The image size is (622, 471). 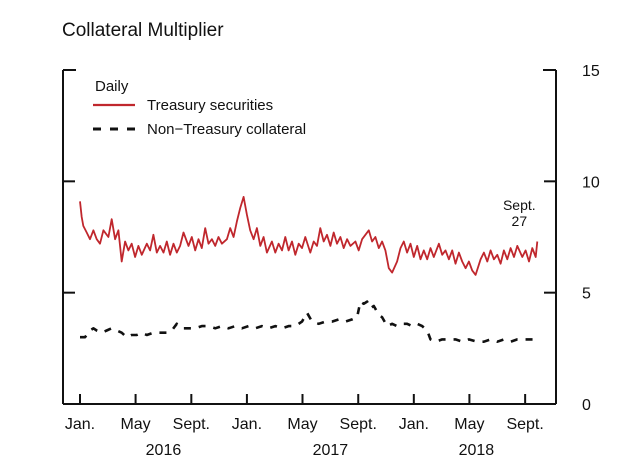 I want to click on legend-title: Daily, so click(x=112, y=86).